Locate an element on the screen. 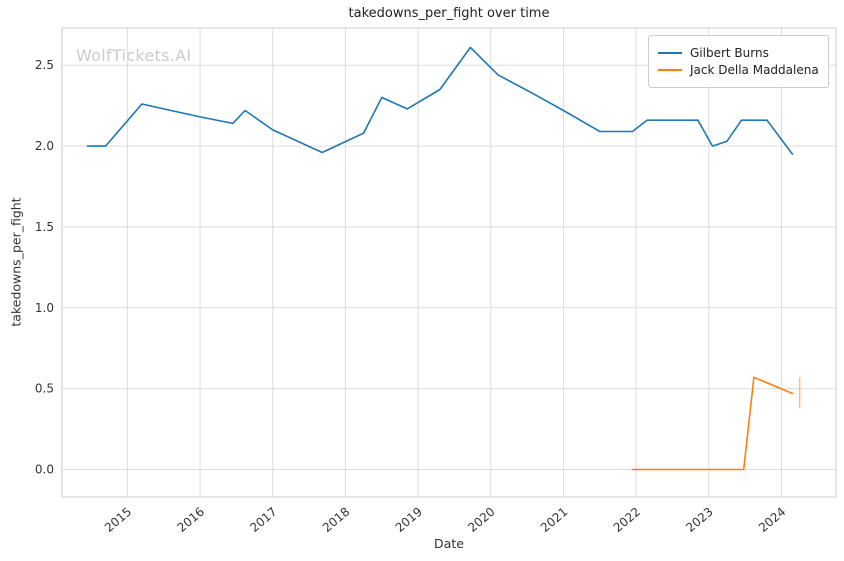 This screenshot has height=561, width=844. legend-item-gilbert-burns: Gilbert Burns is located at coordinates (738, 53).